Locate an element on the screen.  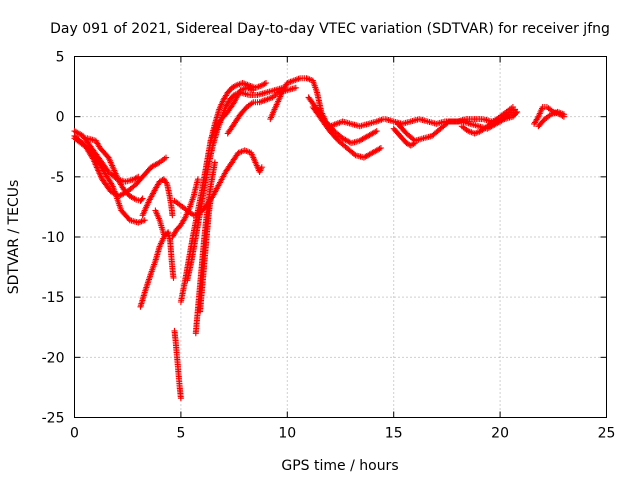
x-tick-label: 0 is located at coordinates (74, 434).